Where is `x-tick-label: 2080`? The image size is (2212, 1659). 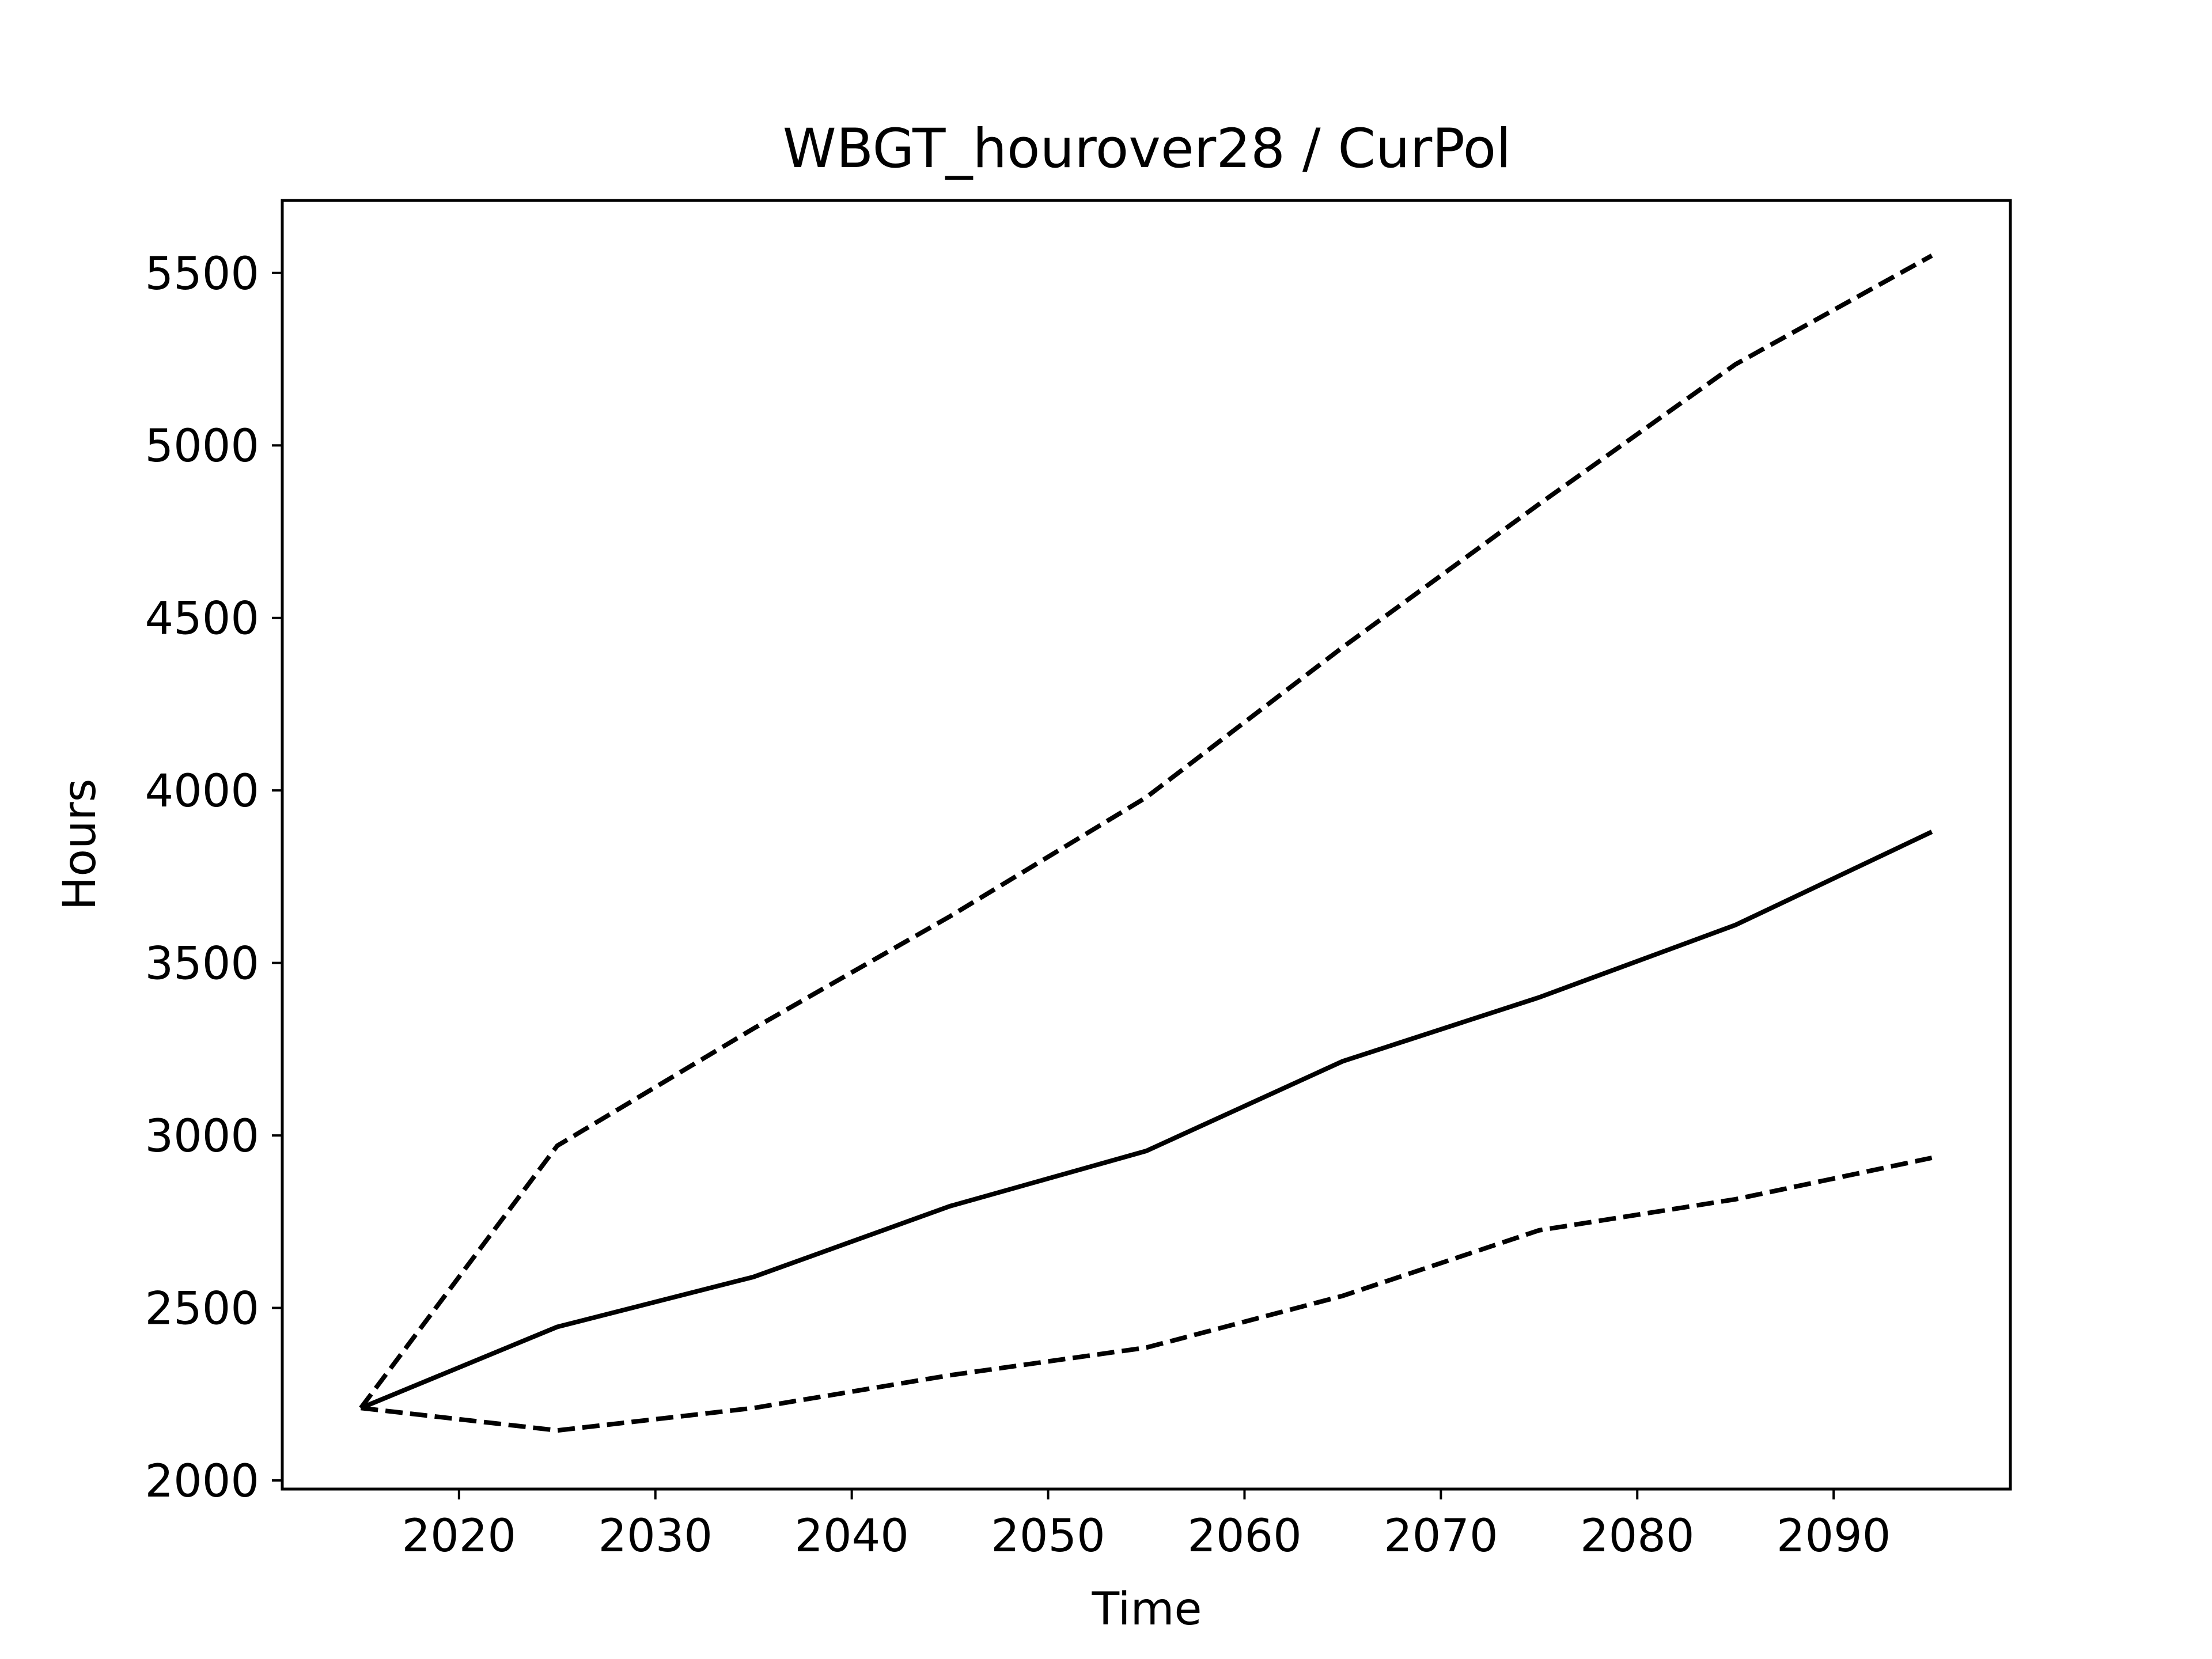
x-tick-label: 2080 is located at coordinates (1637, 1536).